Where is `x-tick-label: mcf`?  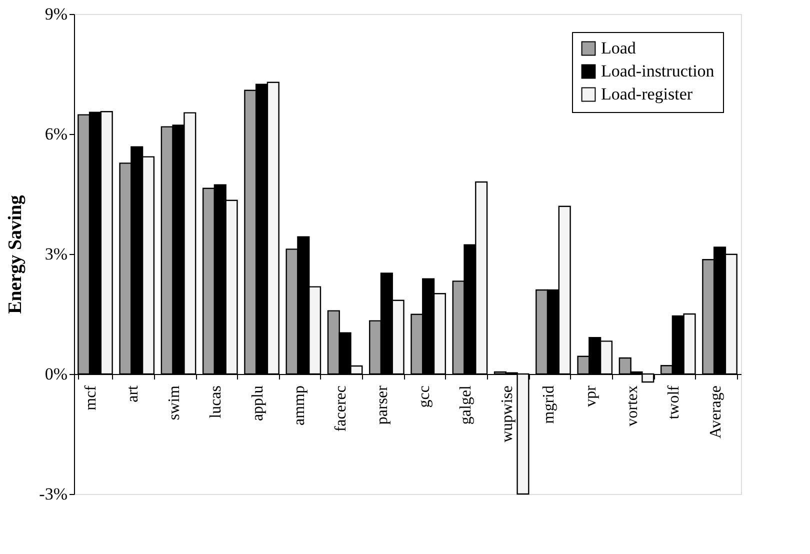
x-tick-label: mcf is located at coordinates (91, 397).